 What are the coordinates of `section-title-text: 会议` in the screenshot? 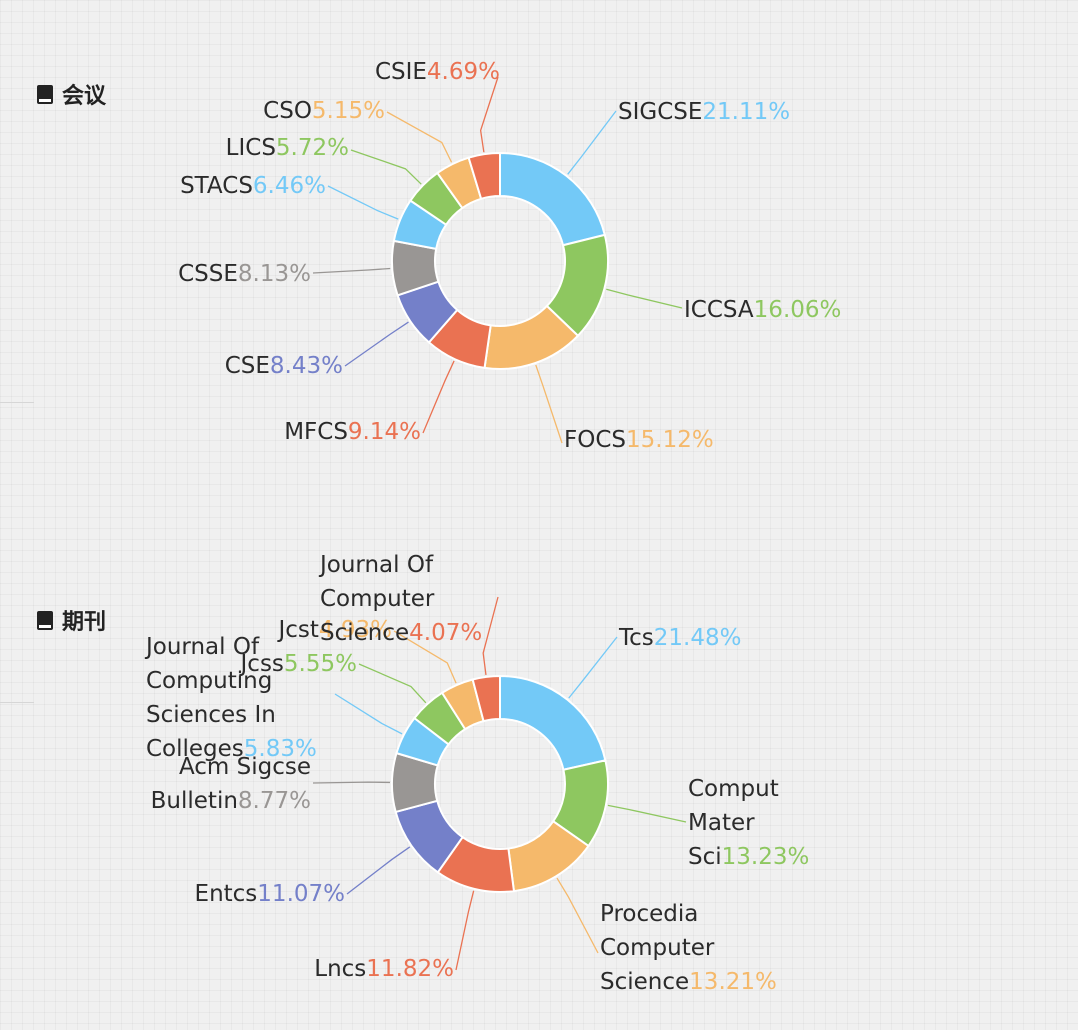 It's located at (84, 96).